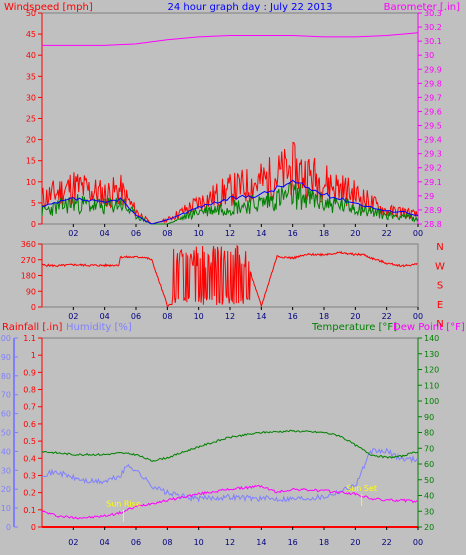  Describe the element at coordinates (433, 154) in the screenshot. I see `barometer-y-tick-label: 29.3` at that location.